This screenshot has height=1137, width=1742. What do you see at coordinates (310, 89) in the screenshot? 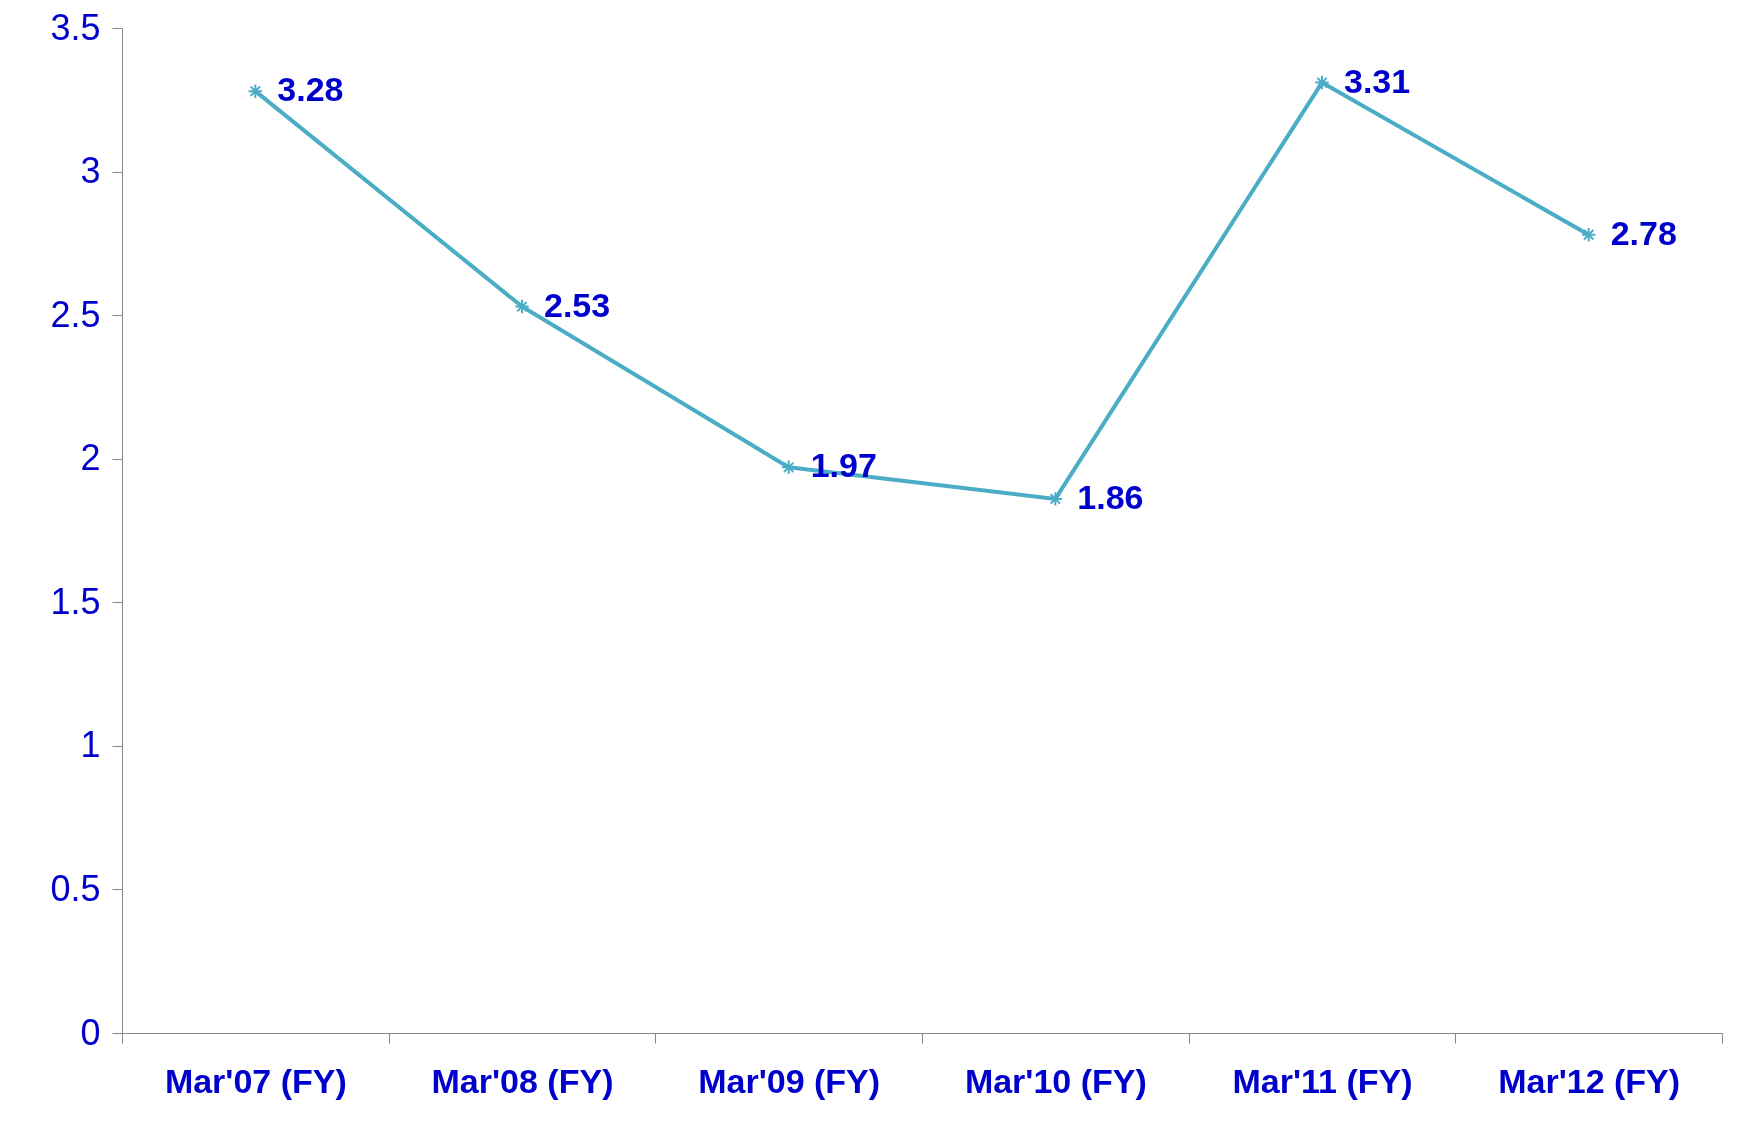
I see `data-label: 3.28` at bounding box center [310, 89].